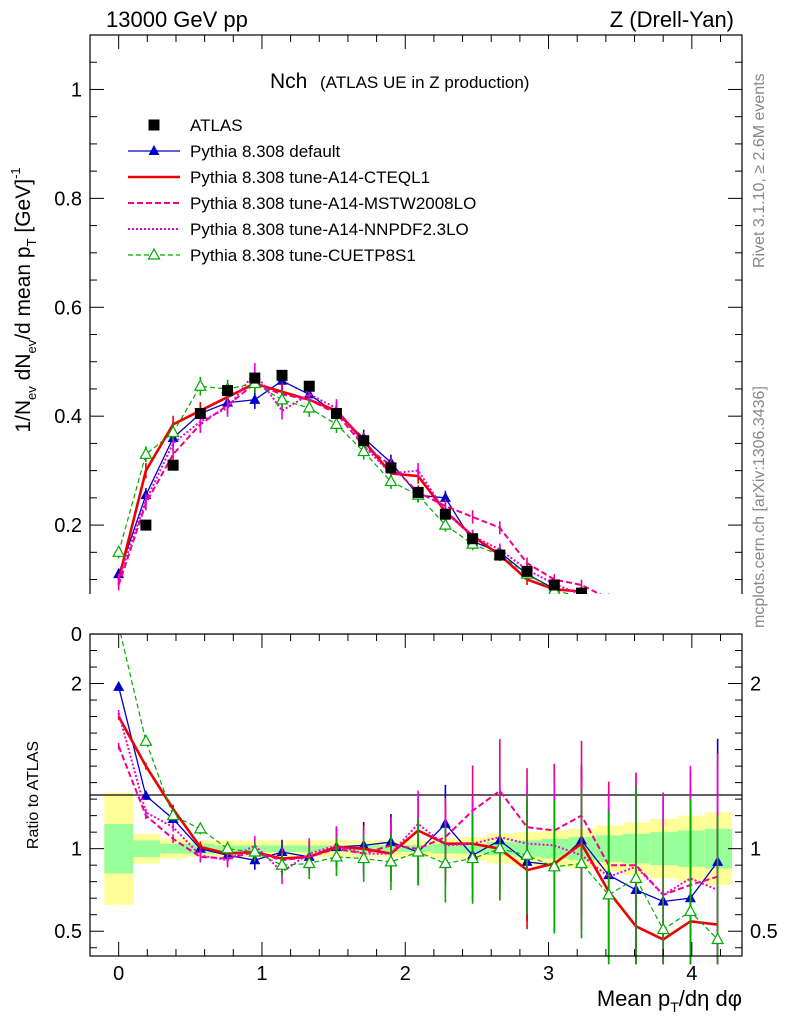 This screenshot has width=786, height=1024. I want to click on ratio-xtick-label: 1, so click(261, 974).